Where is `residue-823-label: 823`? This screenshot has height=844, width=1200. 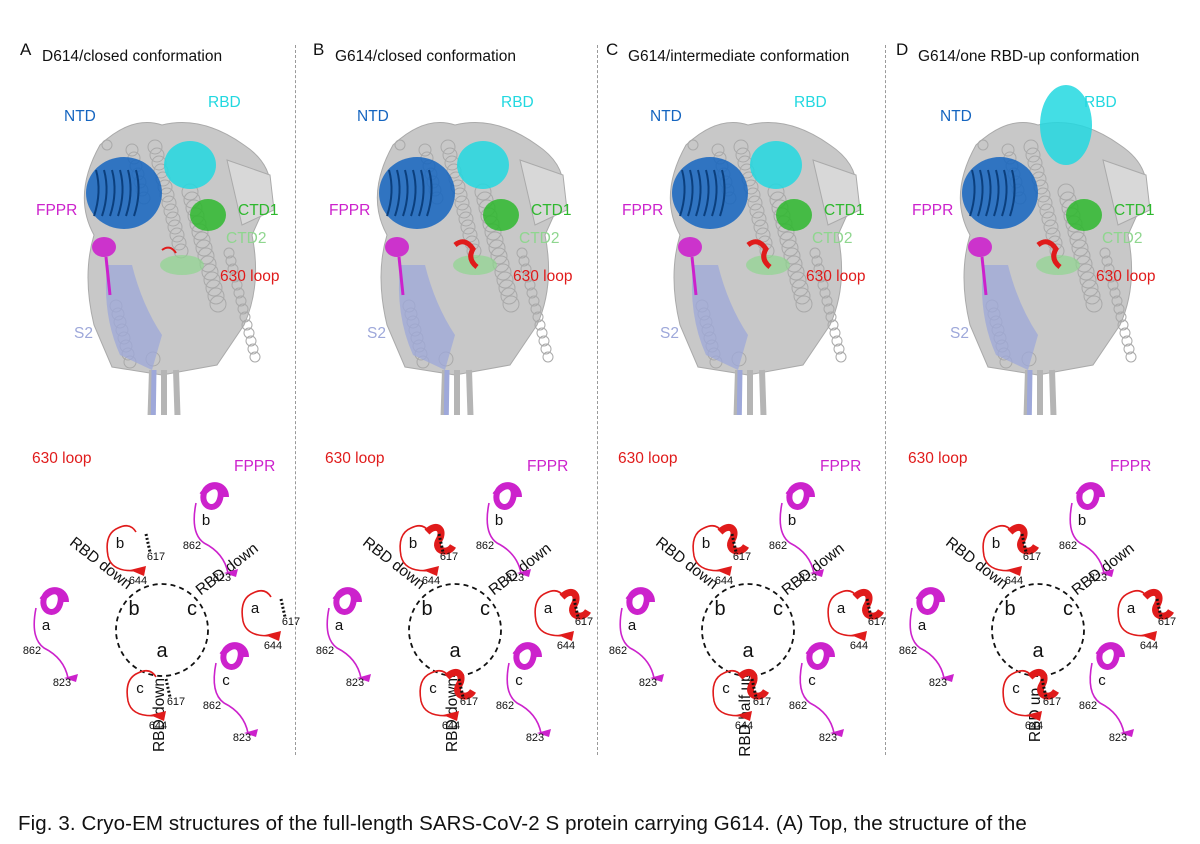 residue-823-label: 823 is located at coordinates (828, 738).